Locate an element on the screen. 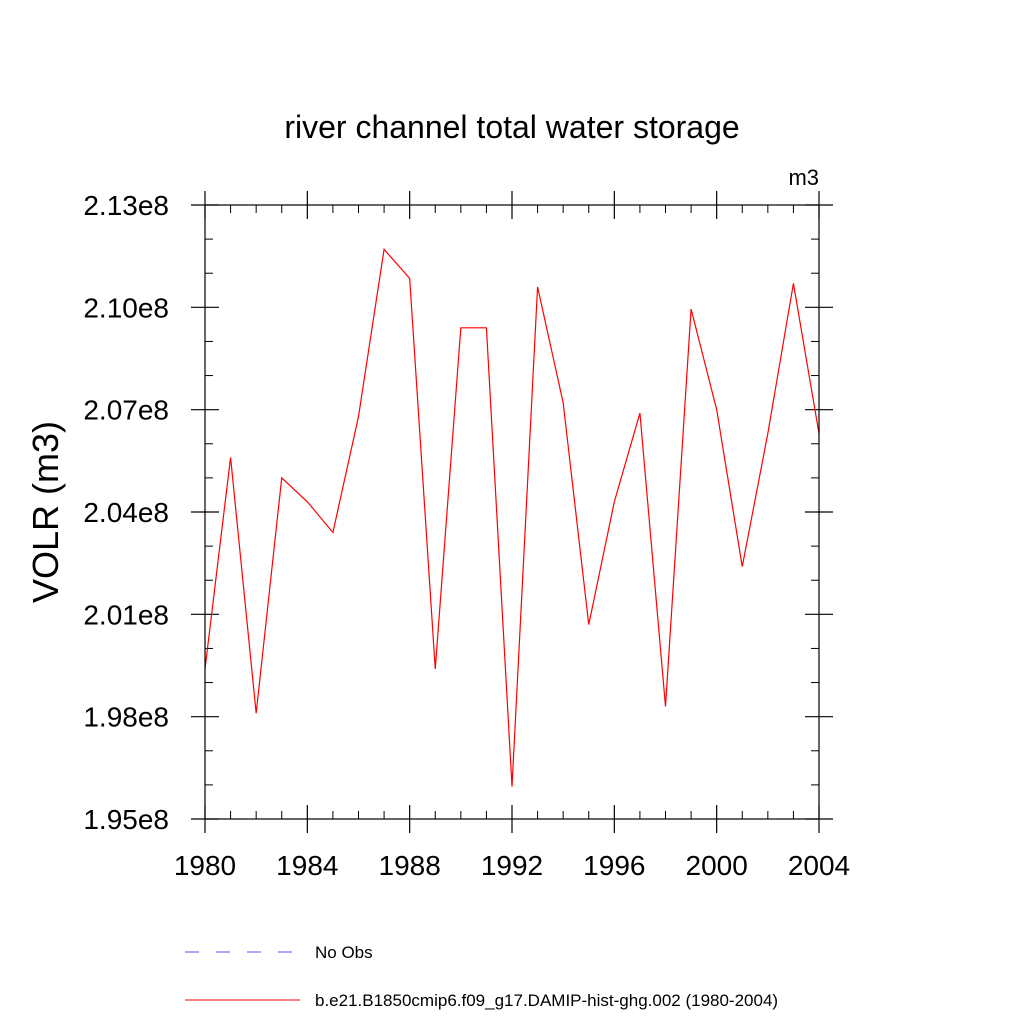  x-axis-tick-labels: 1980 1984 1988 1992 1996 2000 2004 is located at coordinates (512, 865).